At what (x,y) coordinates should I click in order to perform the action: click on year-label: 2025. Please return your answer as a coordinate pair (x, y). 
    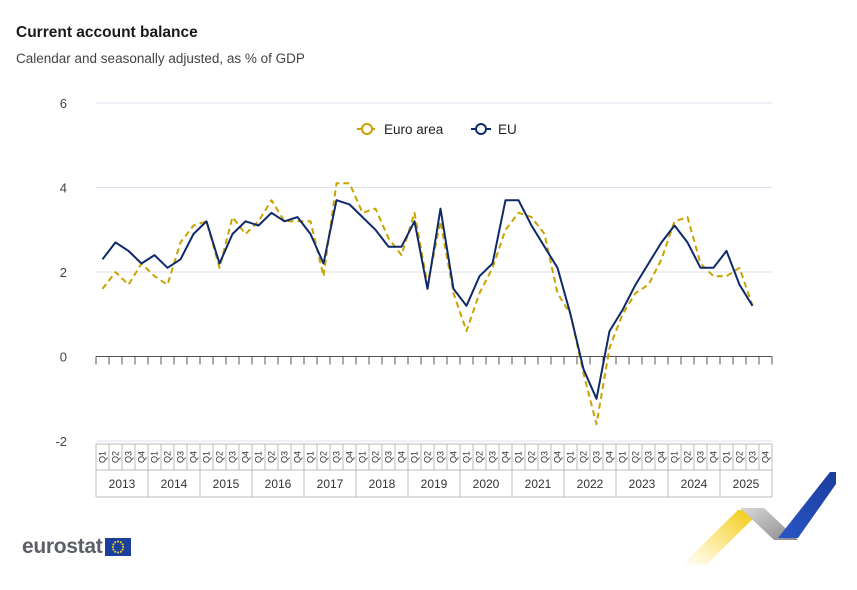
    Looking at the image, I should click on (746, 484).